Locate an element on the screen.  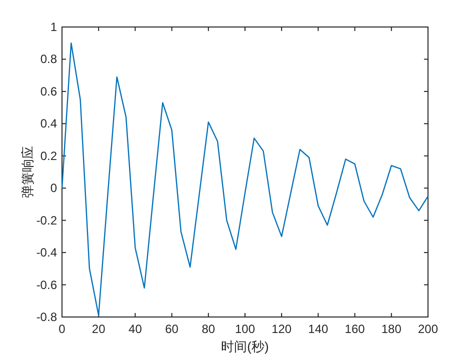
y-tick-label: 0.8 is located at coordinates (49, 59).